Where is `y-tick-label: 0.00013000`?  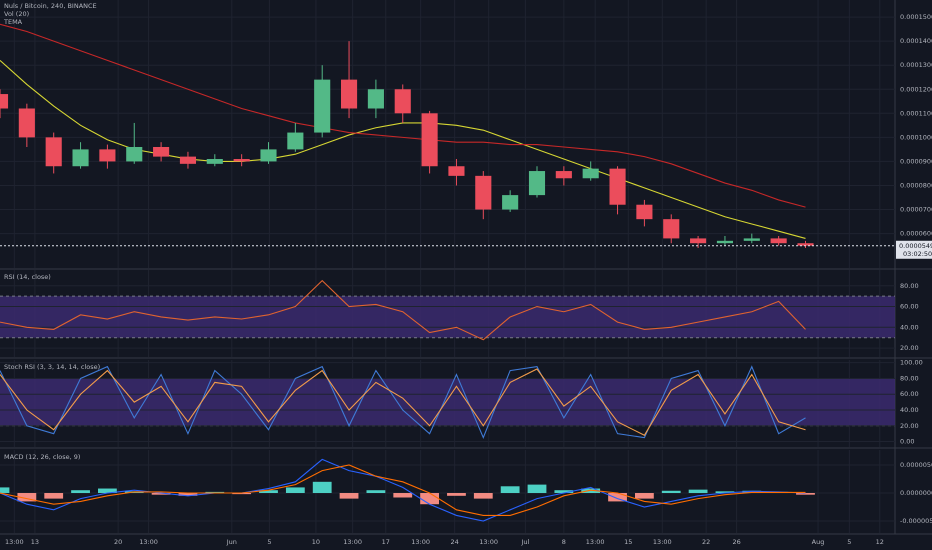
y-tick-label: 0.00013000 is located at coordinates (916, 65).